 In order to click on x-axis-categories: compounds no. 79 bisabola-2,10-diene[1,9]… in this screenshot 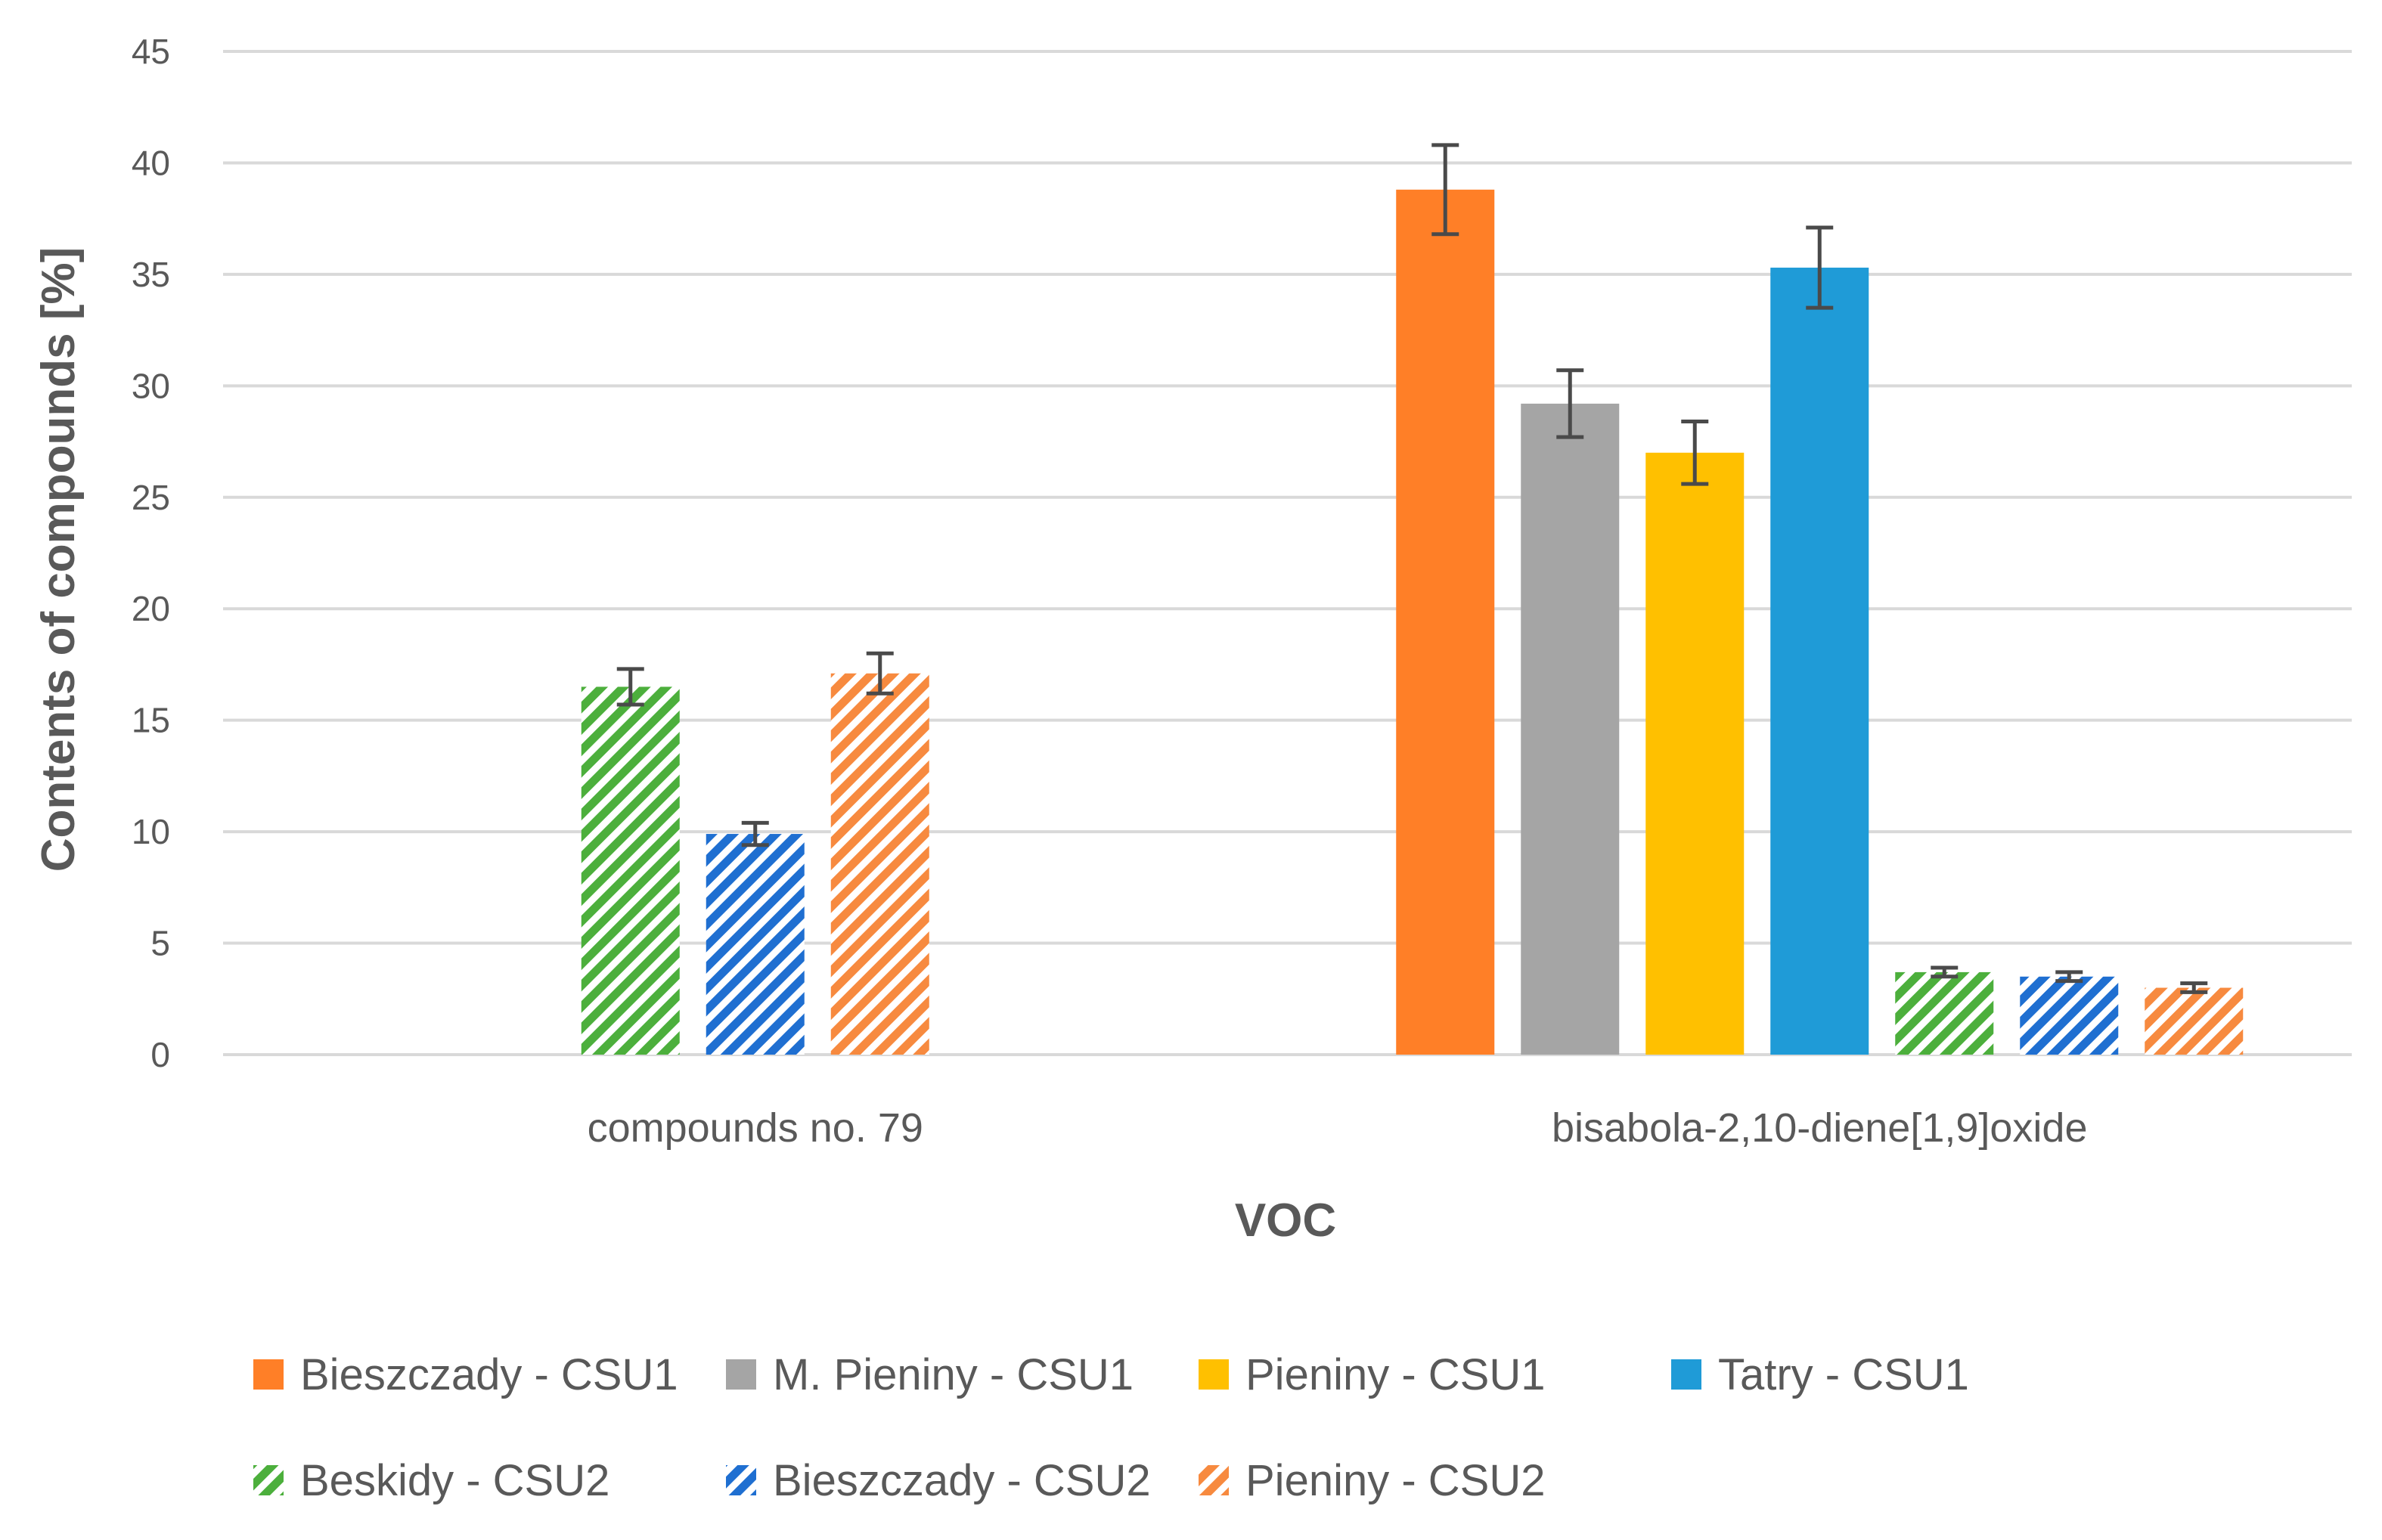, I will do `click(1338, 1128)`.